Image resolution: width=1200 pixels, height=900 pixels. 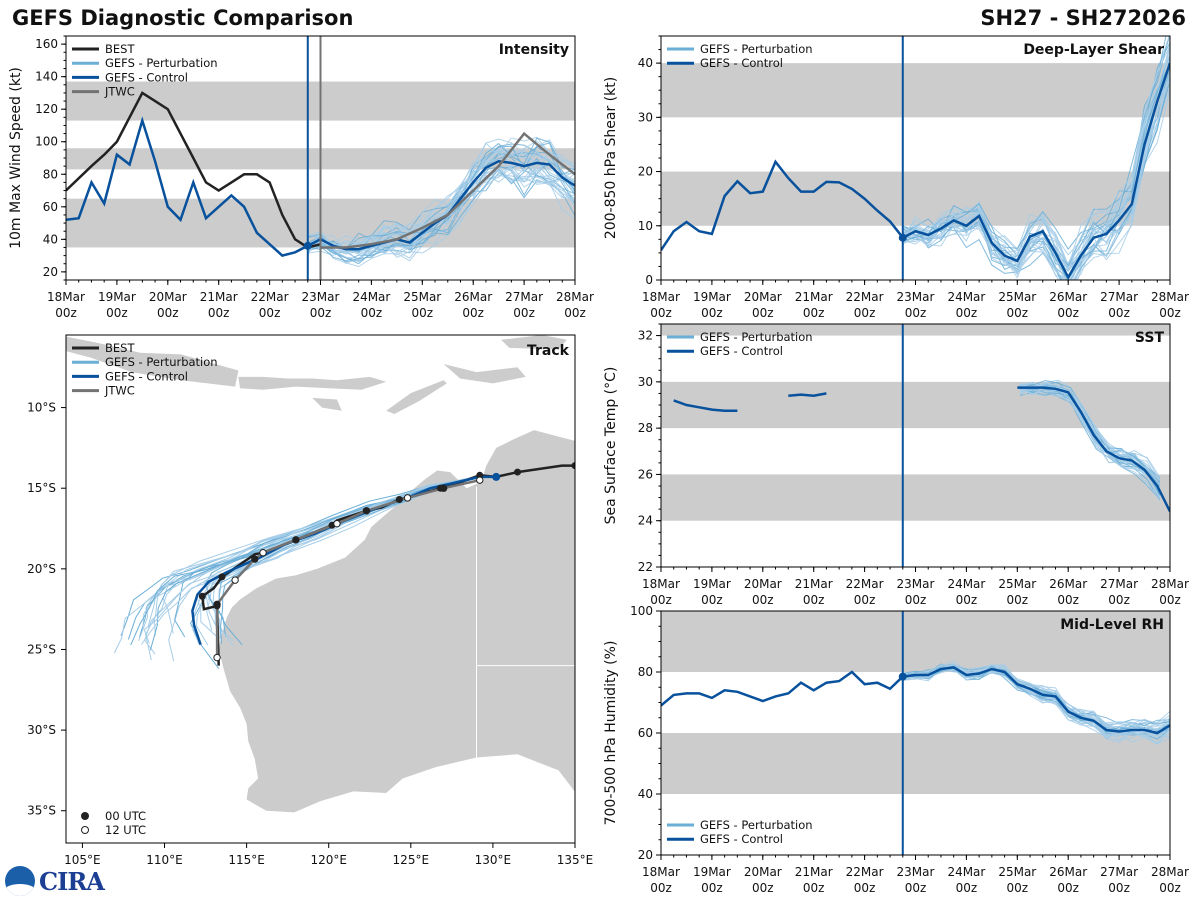 What do you see at coordinates (50, 174) in the screenshot?
I see `y-tick-label: 80` at bounding box center [50, 174].